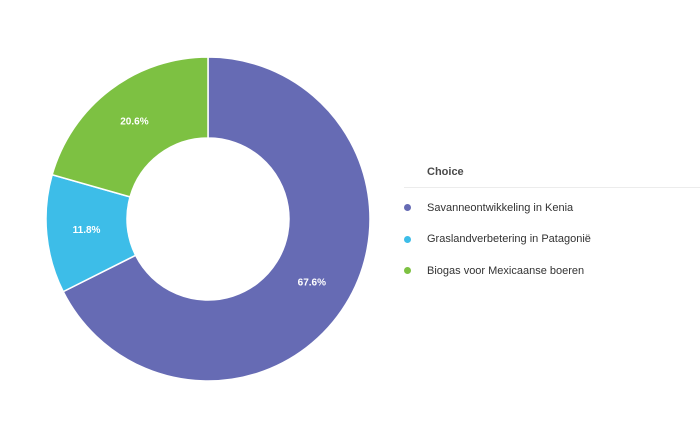  What do you see at coordinates (506, 270) in the screenshot?
I see `legend-label: Biogas voor Mexicaanse boeren` at bounding box center [506, 270].